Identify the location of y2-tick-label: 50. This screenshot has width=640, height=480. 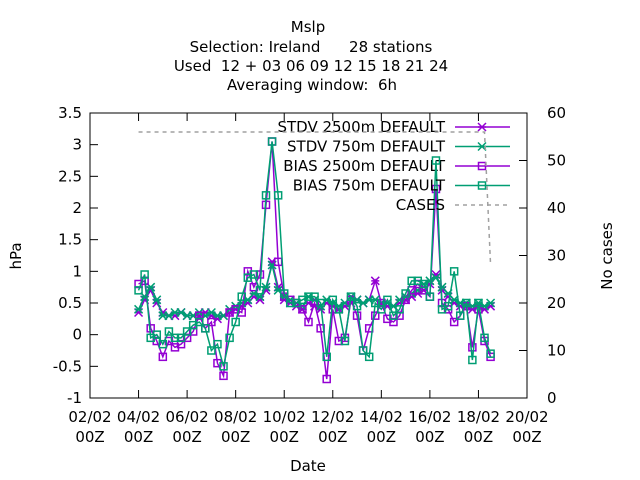
(556, 161).